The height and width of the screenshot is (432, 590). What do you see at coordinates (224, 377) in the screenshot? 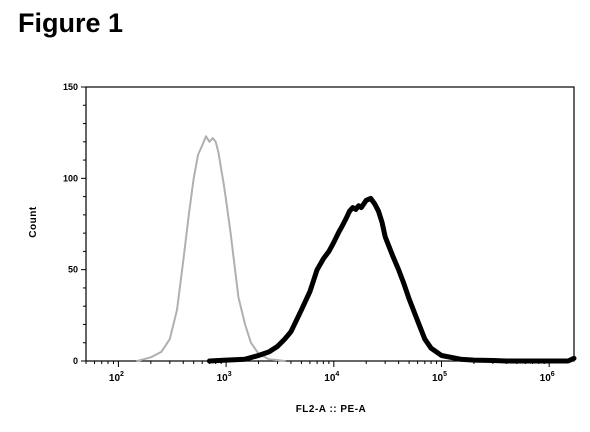
I see `x-tick-label: 10³` at bounding box center [224, 377].